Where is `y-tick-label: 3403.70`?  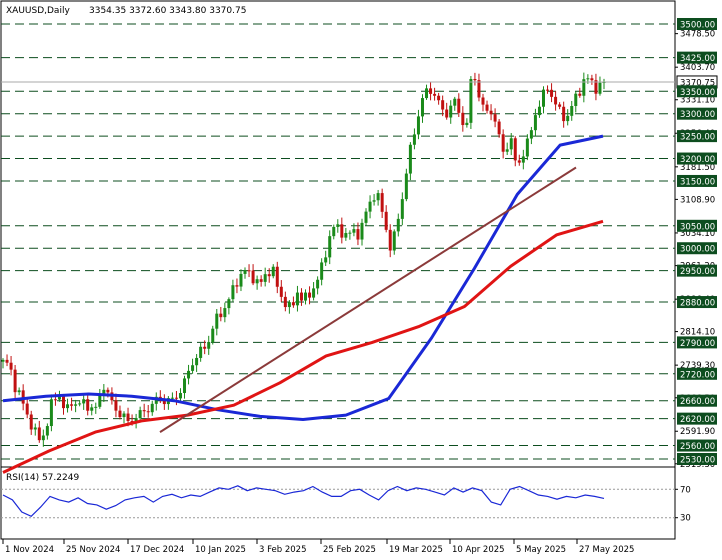
y-tick-label: 3403.70 is located at coordinates (697, 68).